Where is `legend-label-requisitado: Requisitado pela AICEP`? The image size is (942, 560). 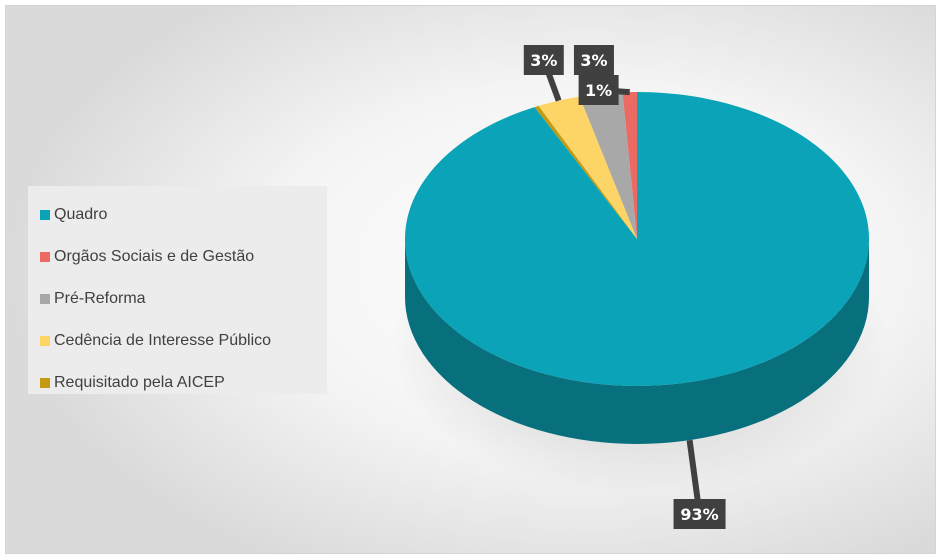
legend-label-requisitado: Requisitado pela AICEP is located at coordinates (139, 382).